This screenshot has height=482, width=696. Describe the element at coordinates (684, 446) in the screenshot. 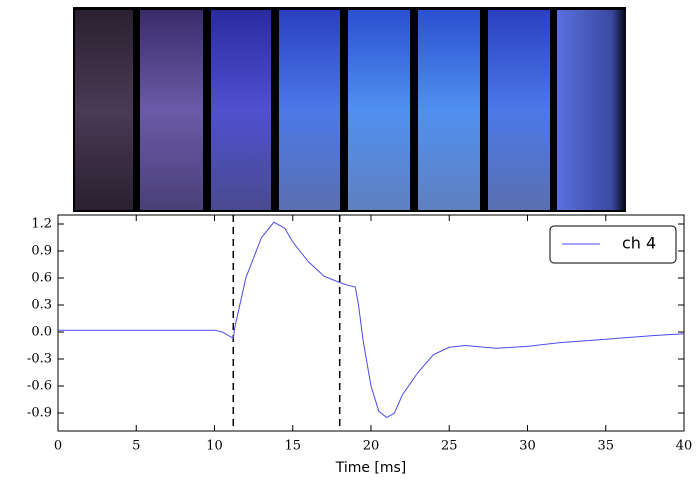

I see `x-tick-label: 40` at that location.